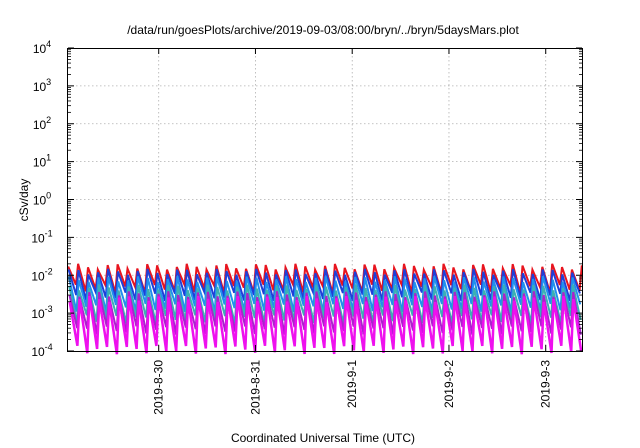  I want to click on y-axis-label: cSv/day, so click(24, 200).